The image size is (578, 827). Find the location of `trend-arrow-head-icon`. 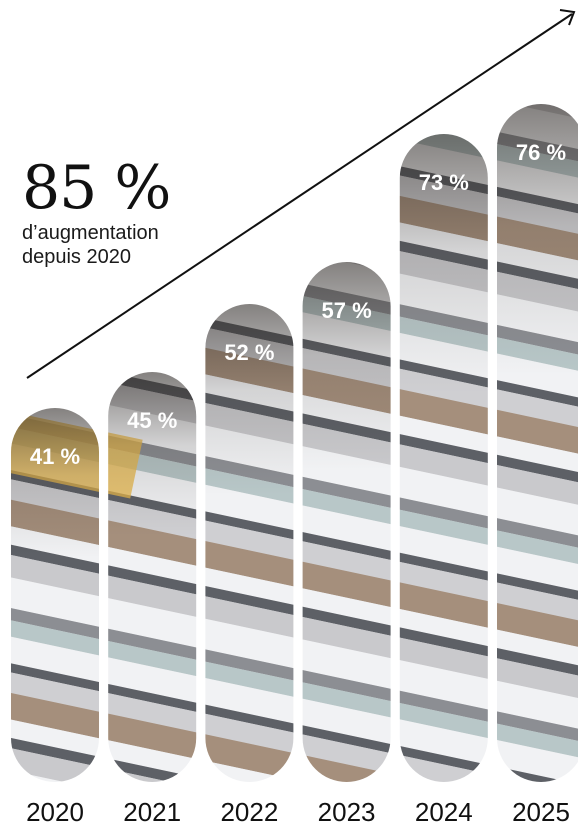

trend-arrow-head-icon is located at coordinates (567, 17).